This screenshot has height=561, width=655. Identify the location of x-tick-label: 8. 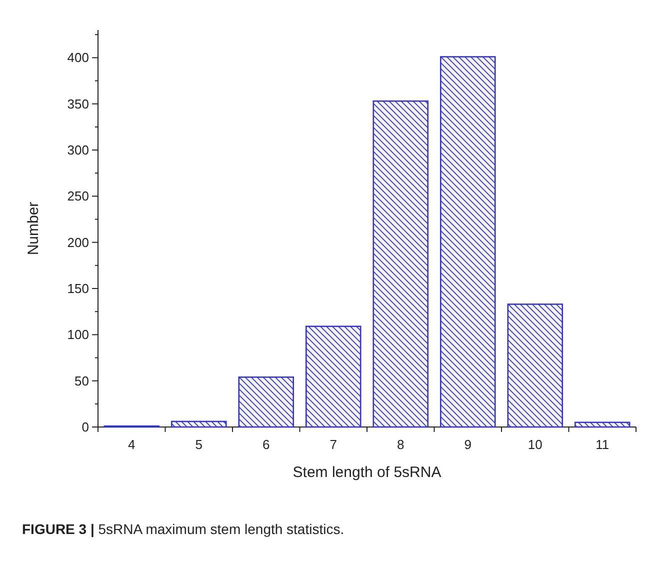
(400, 444).